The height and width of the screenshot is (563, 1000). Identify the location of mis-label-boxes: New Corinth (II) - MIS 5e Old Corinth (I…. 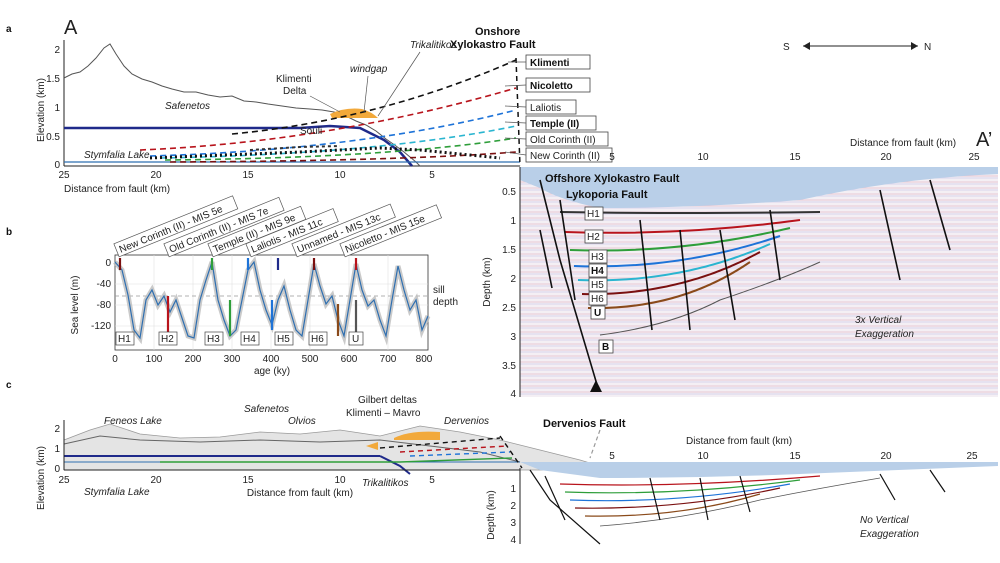
(278, 226).